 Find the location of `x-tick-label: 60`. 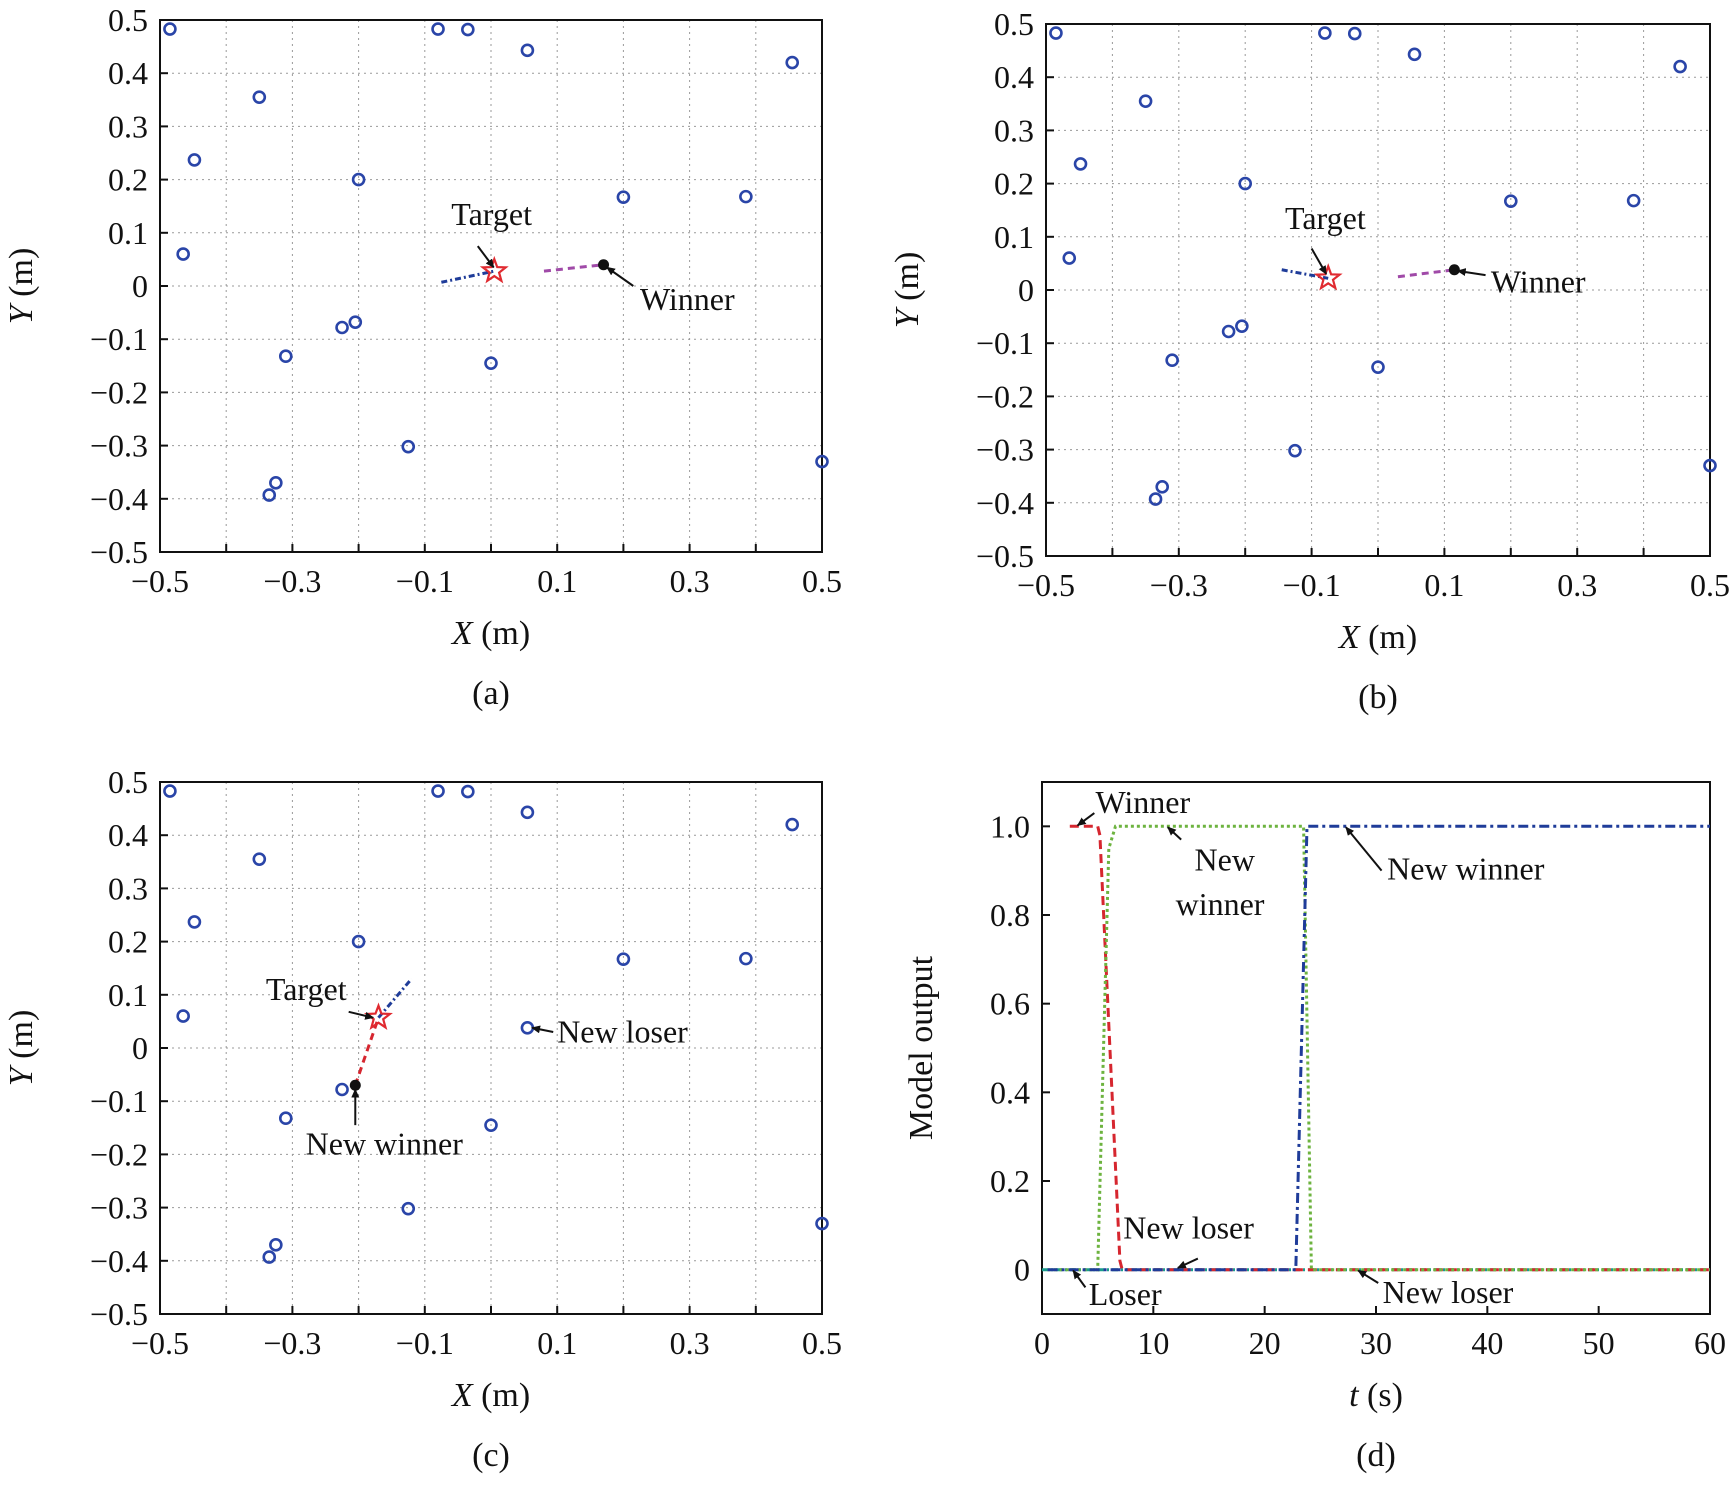

x-tick-label: 60 is located at coordinates (1710, 1343).